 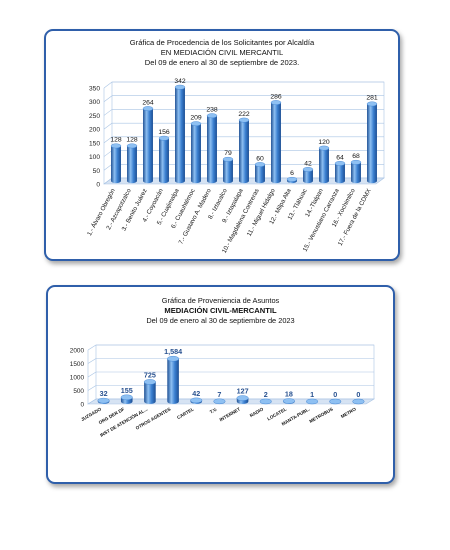 I want to click on category-label: 1.- Álvaro Obregón, so click(x=101, y=212).